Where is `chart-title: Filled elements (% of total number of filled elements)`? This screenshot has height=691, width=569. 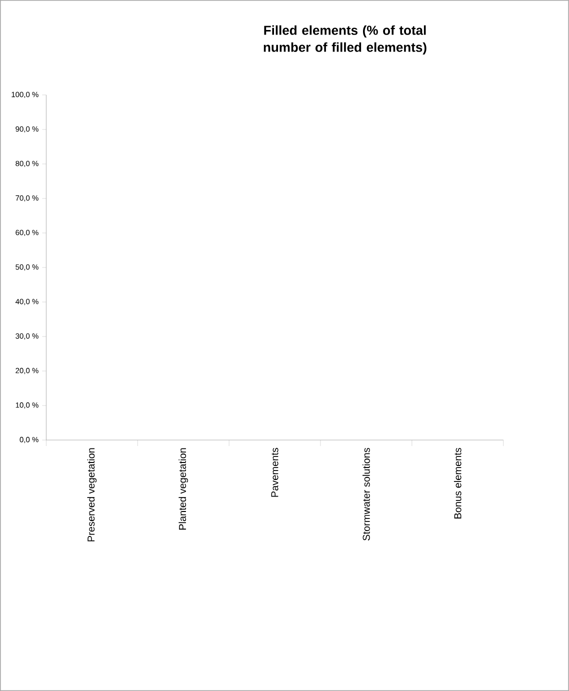 chart-title: Filled elements (% of total number of filled elements) is located at coordinates (345, 39).